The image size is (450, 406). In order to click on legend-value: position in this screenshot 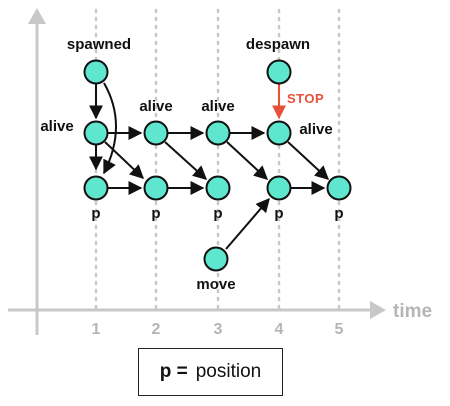, I will do `click(228, 371)`.